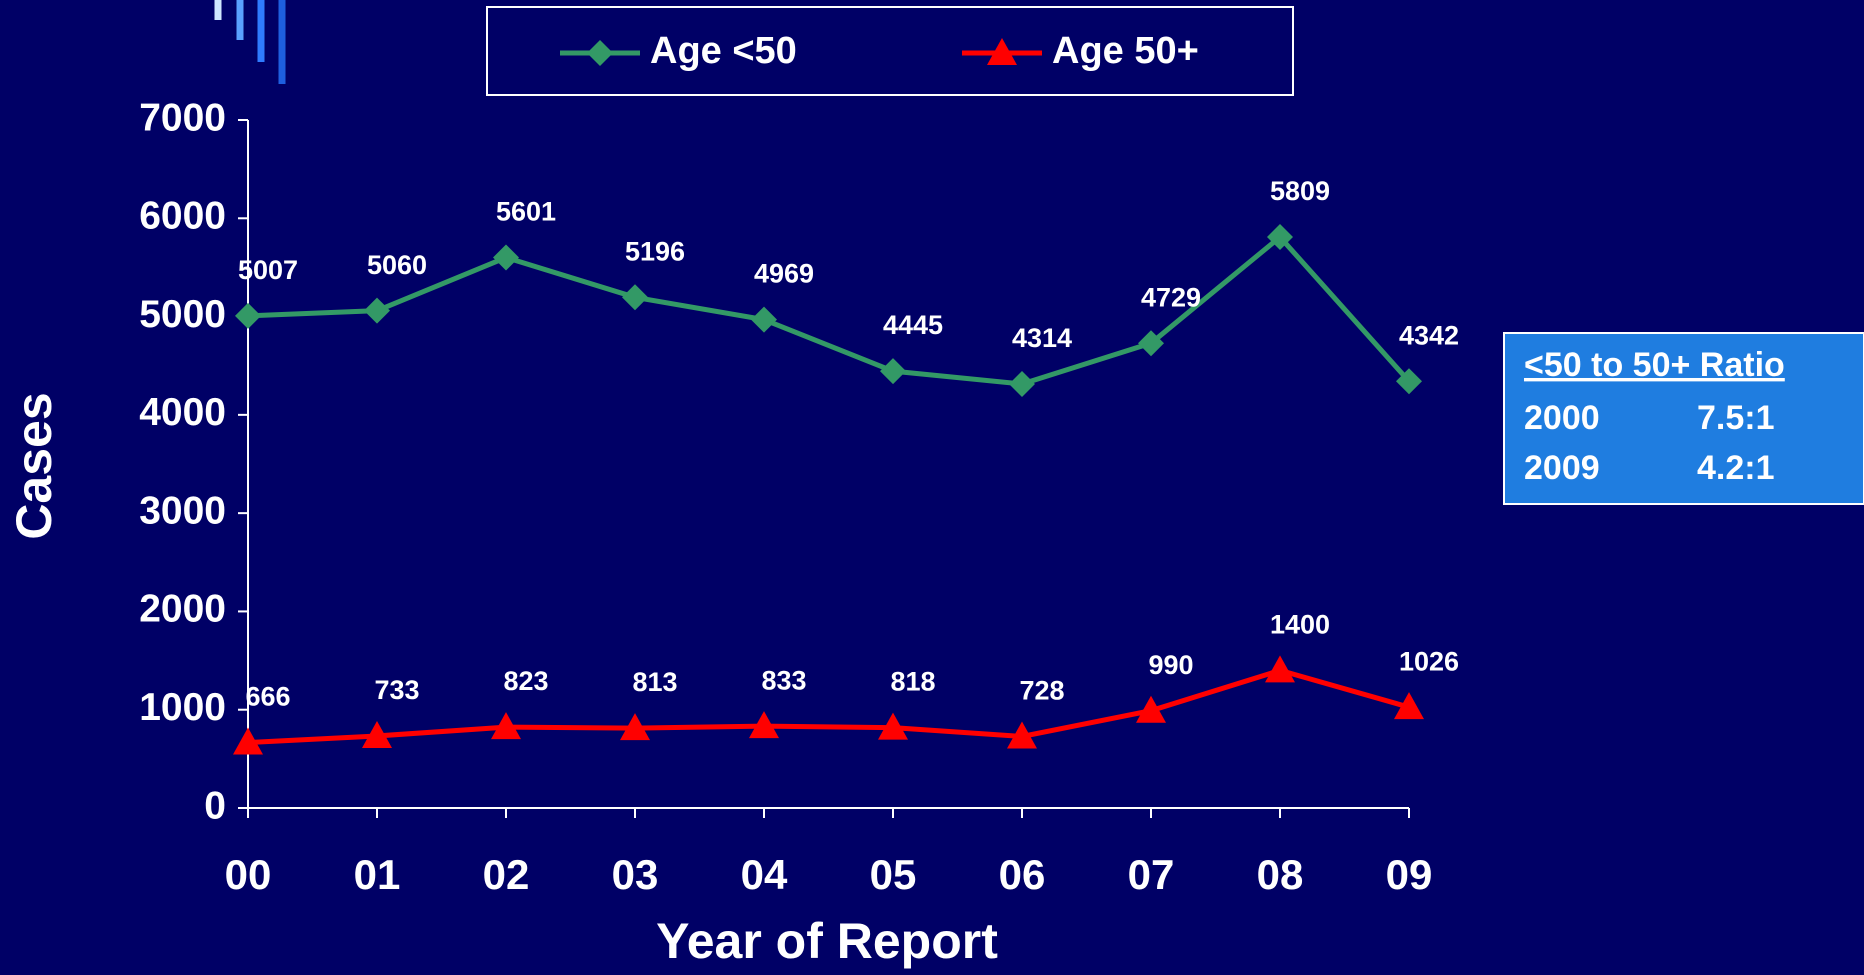 The image size is (1864, 975). I want to click on y-tick-label: 3000, so click(182, 510).